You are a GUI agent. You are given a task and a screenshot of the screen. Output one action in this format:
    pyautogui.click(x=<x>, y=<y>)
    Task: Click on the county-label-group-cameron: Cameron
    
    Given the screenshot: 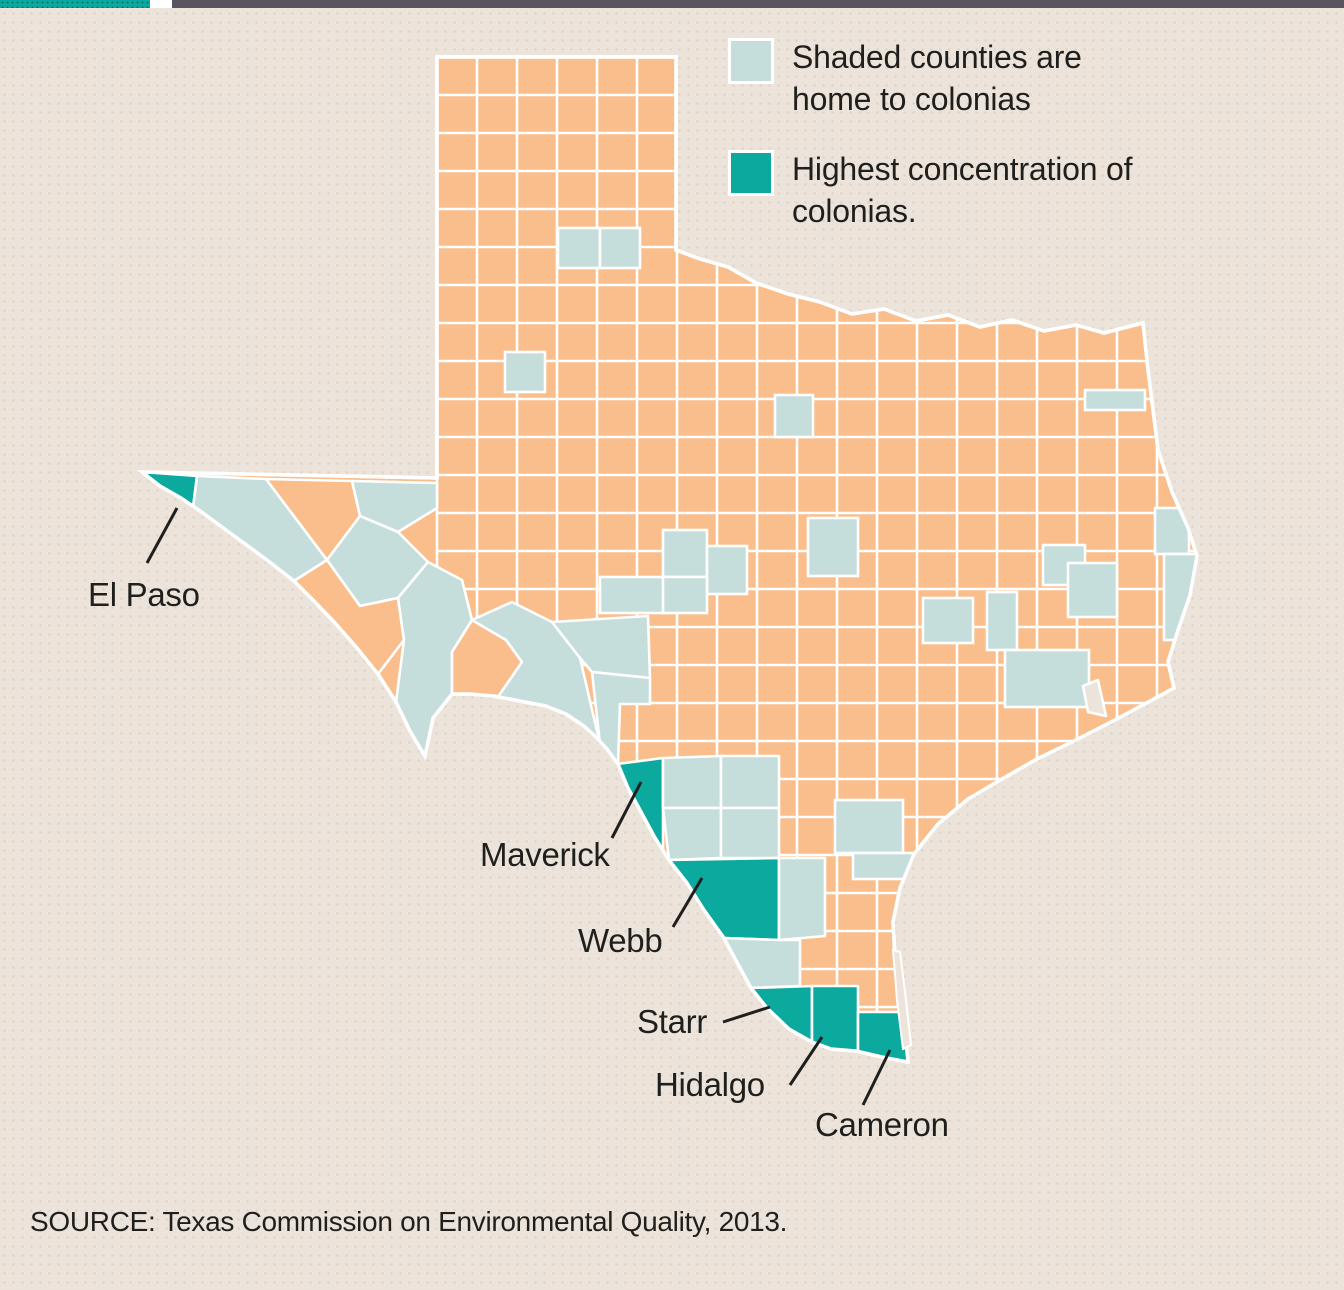 What is the action you would take?
    pyautogui.click(x=882, y=1096)
    